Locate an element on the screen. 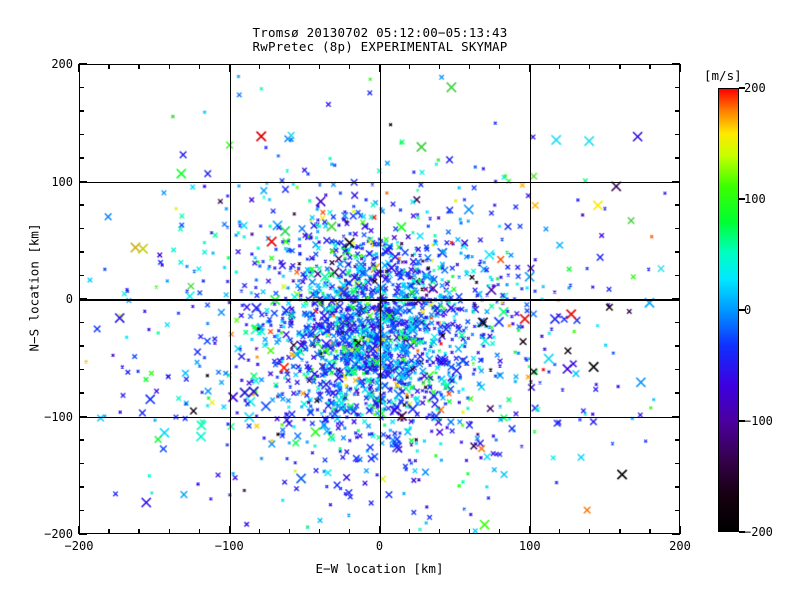 This screenshot has height=600, width=800. colorbar is located at coordinates (728, 310).